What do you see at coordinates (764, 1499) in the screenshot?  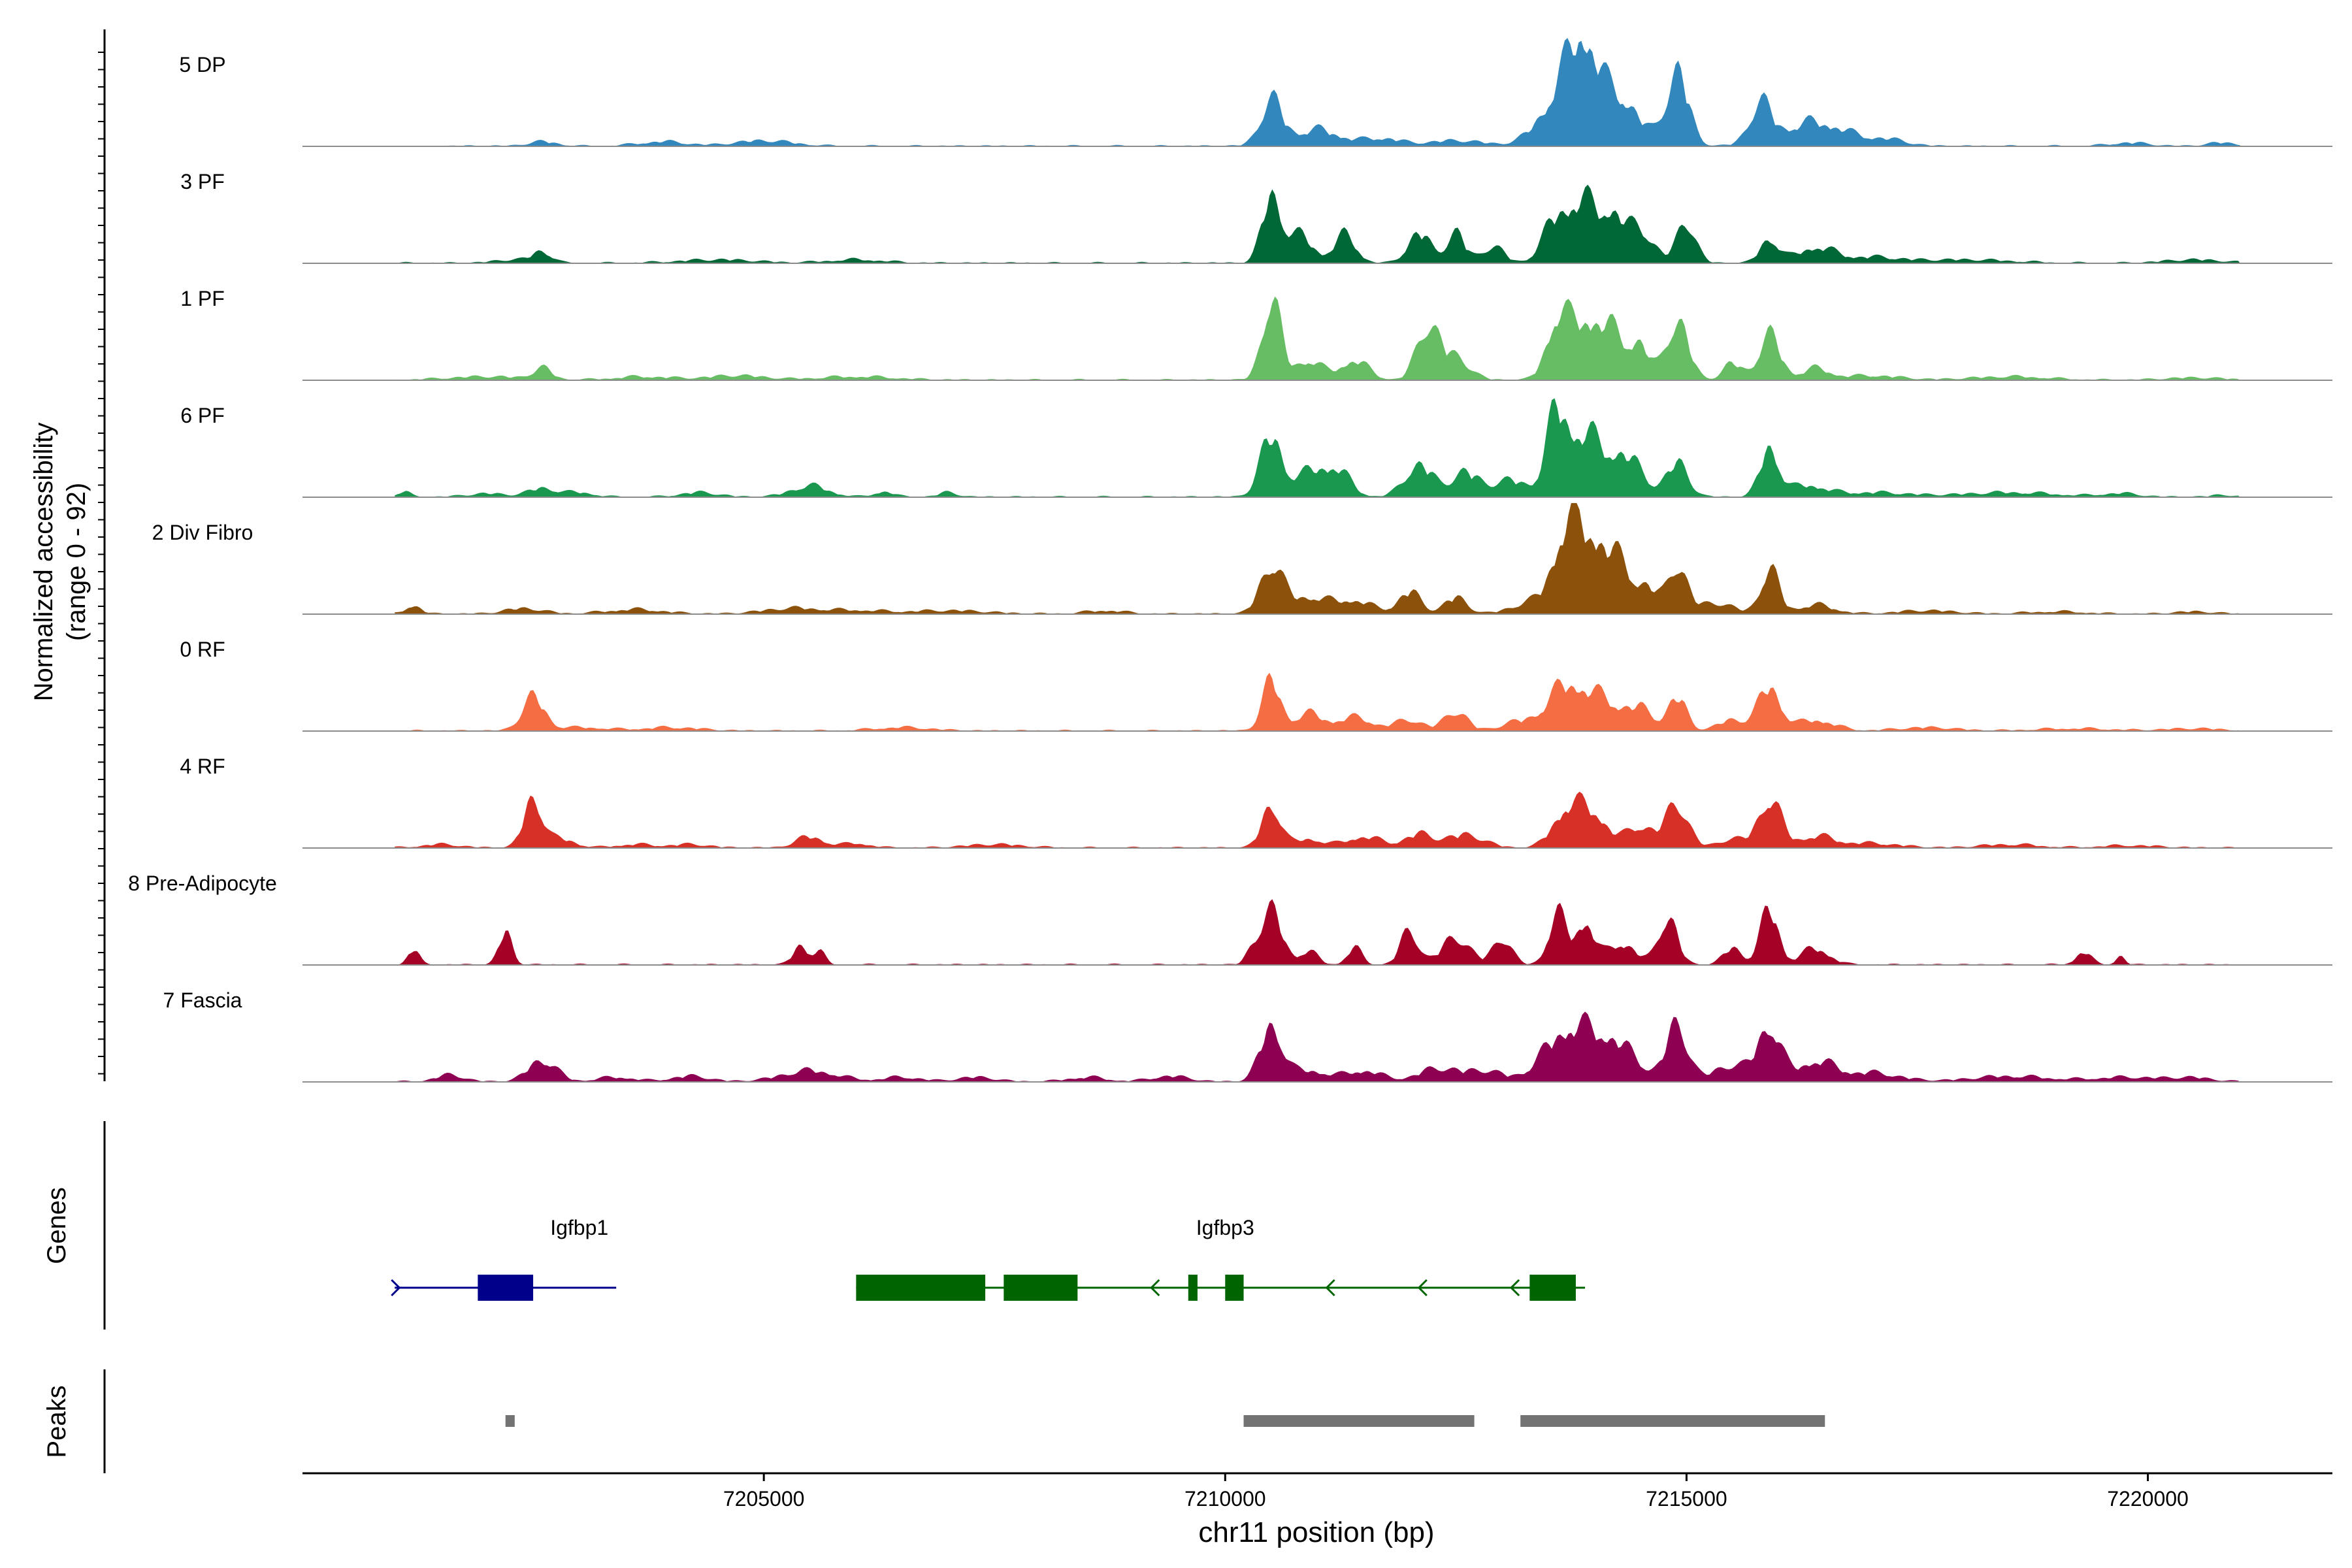 I see `x-tick-label: 7205000` at bounding box center [764, 1499].